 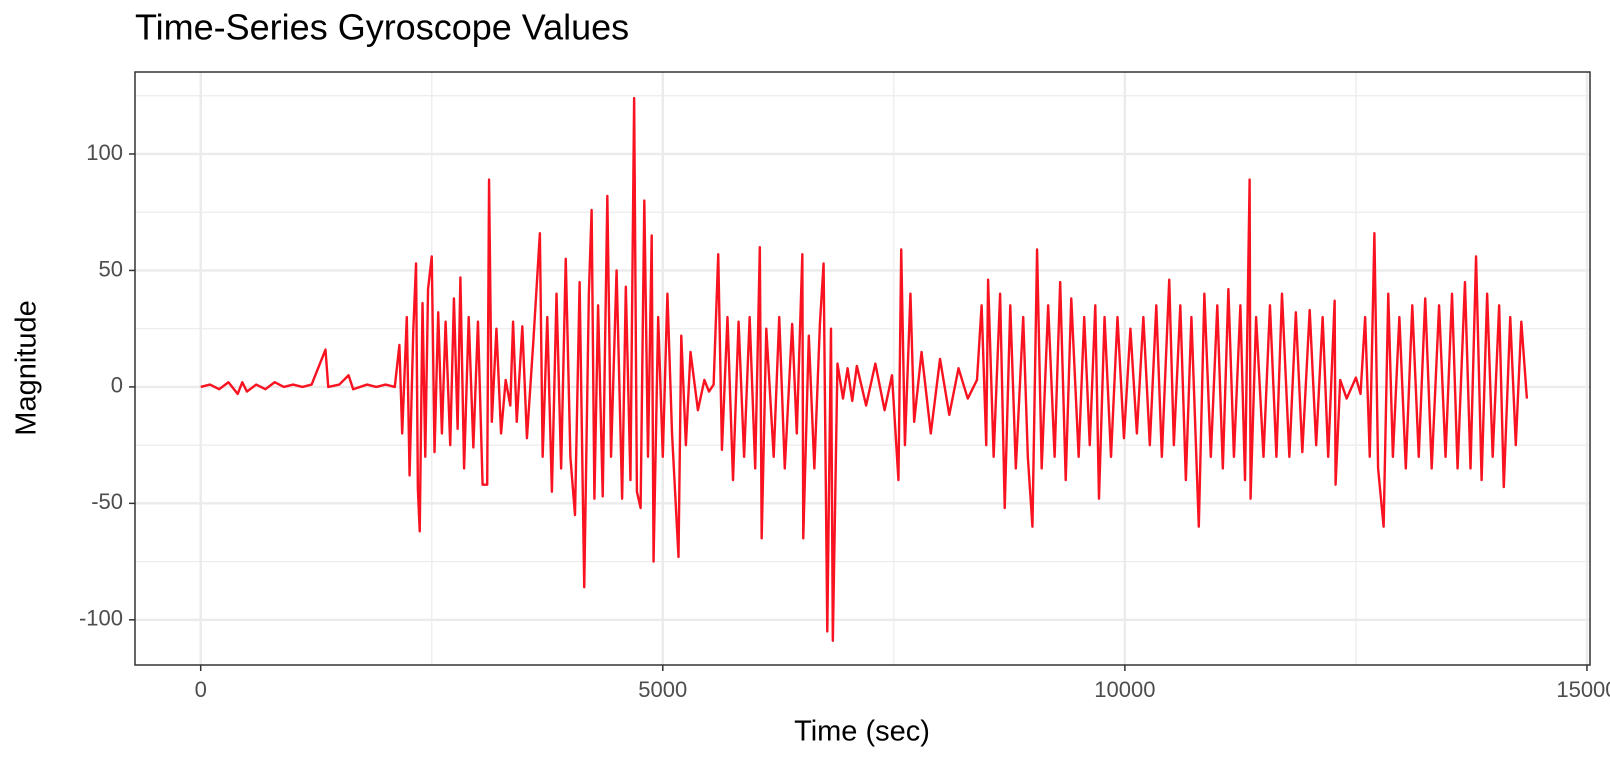 I want to click on x-tick-label: 5000, so click(x=662, y=689).